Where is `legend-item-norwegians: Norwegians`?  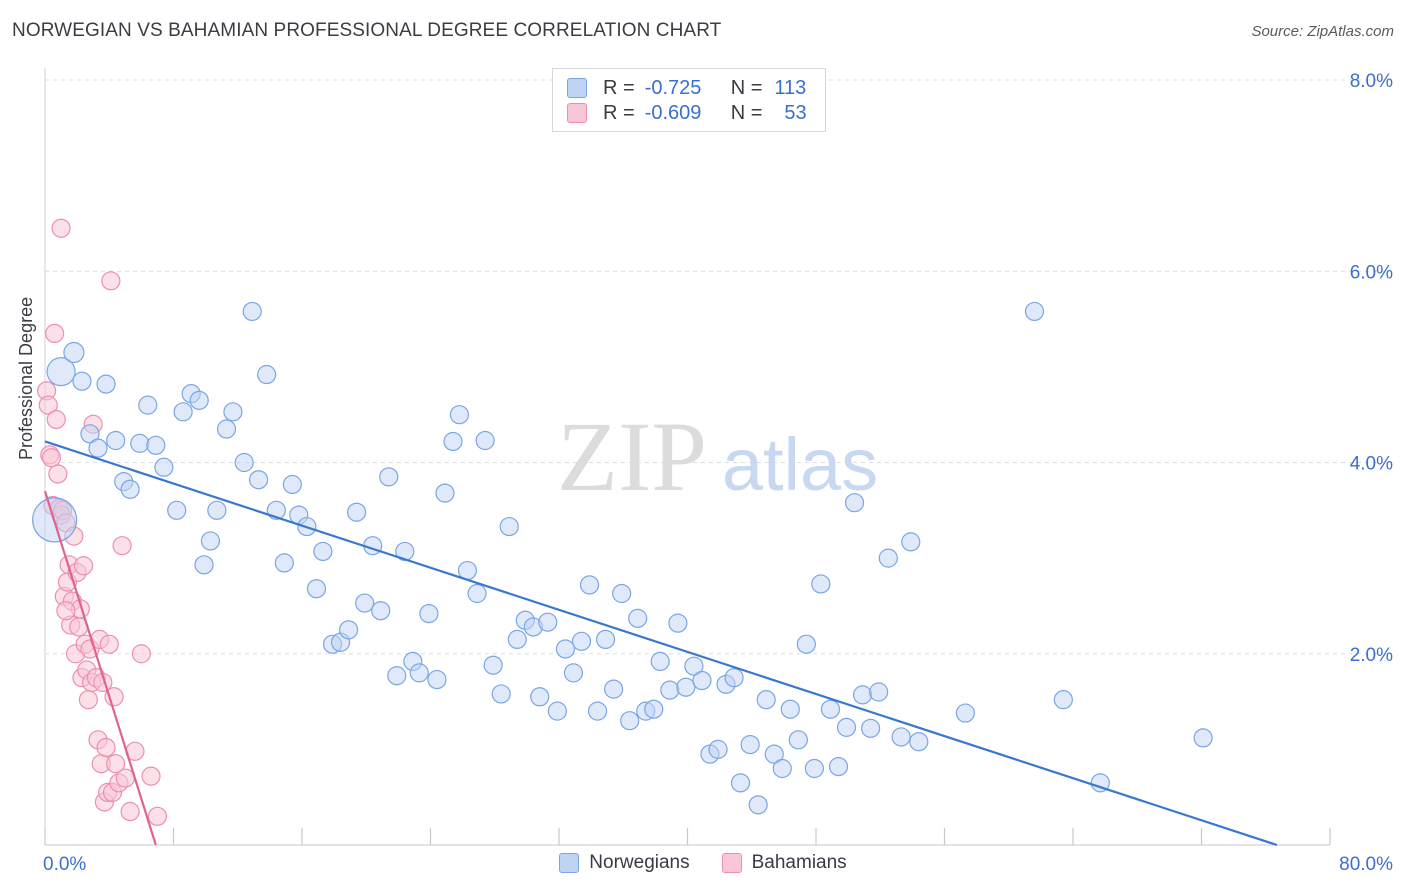
legend-item-norwegians: Norwegians is located at coordinates (624, 863).